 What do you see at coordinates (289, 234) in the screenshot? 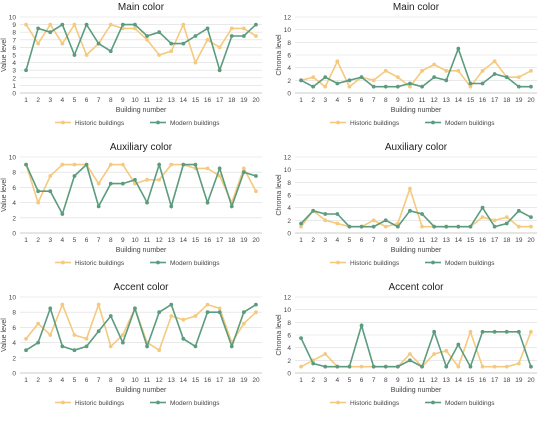
I see `y-tick-label: 0` at bounding box center [289, 234].